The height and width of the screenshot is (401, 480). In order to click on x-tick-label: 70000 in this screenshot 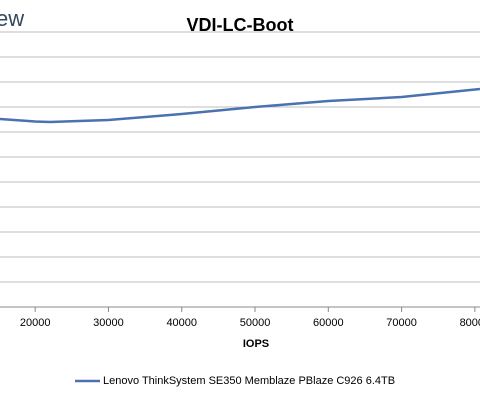, I will do `click(401, 323)`.